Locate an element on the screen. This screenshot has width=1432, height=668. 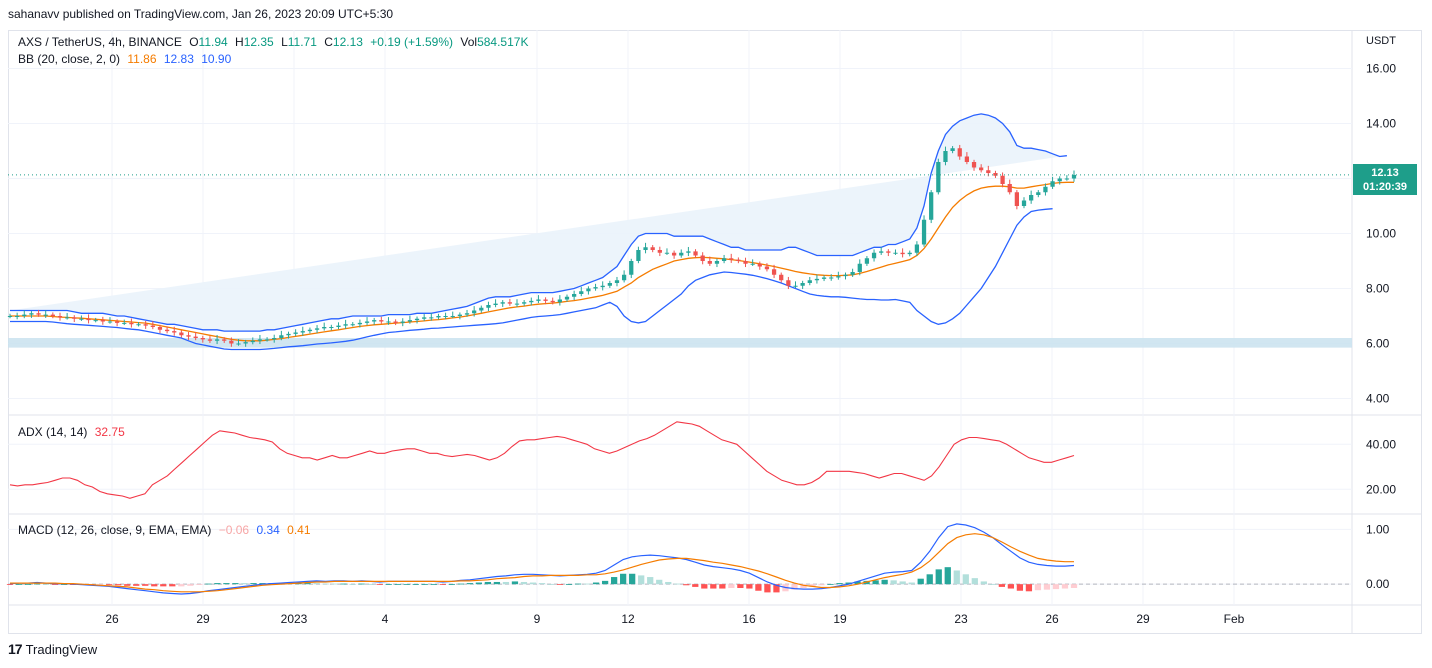
y-tick-label: 8.00 is located at coordinates (1378, 289).